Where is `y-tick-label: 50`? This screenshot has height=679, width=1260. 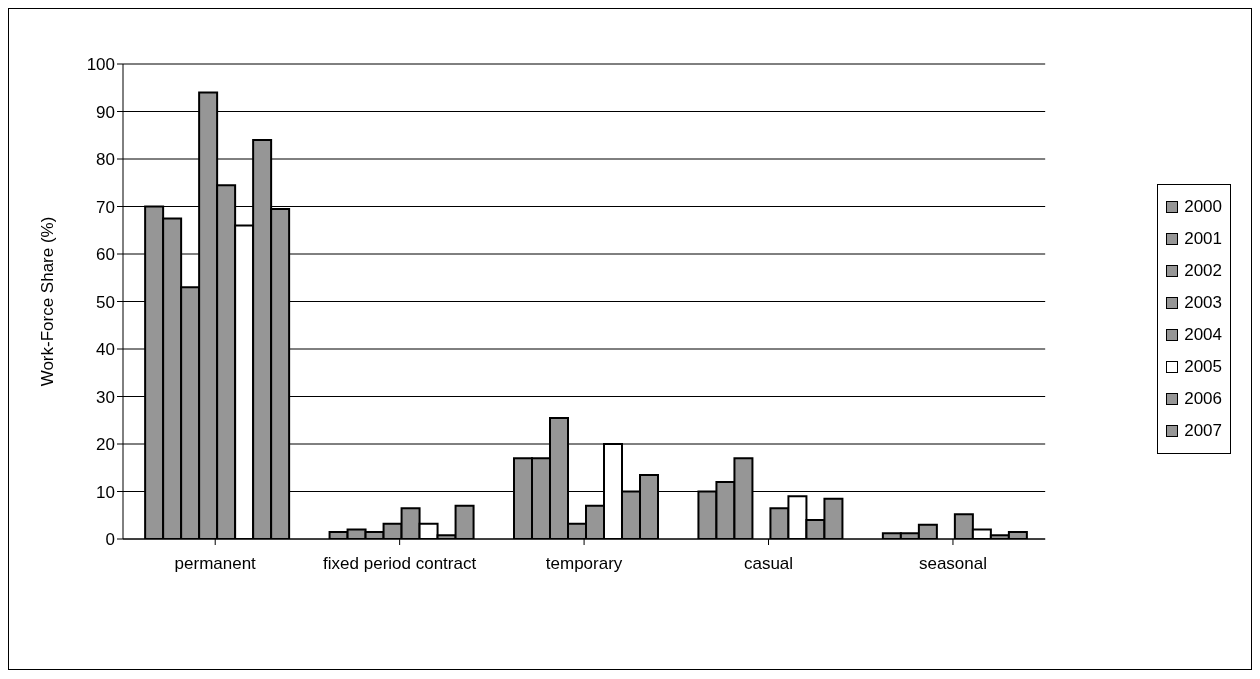
y-tick-label: 50 is located at coordinates (105, 302).